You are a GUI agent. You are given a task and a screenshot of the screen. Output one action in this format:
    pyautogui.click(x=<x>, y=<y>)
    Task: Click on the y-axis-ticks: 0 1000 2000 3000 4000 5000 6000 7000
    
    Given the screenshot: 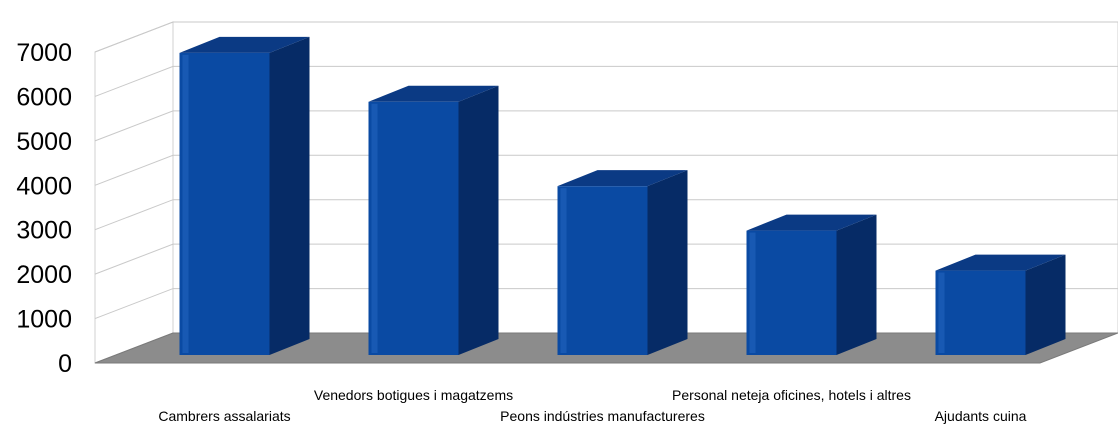 What is the action you would take?
    pyautogui.click(x=44, y=208)
    